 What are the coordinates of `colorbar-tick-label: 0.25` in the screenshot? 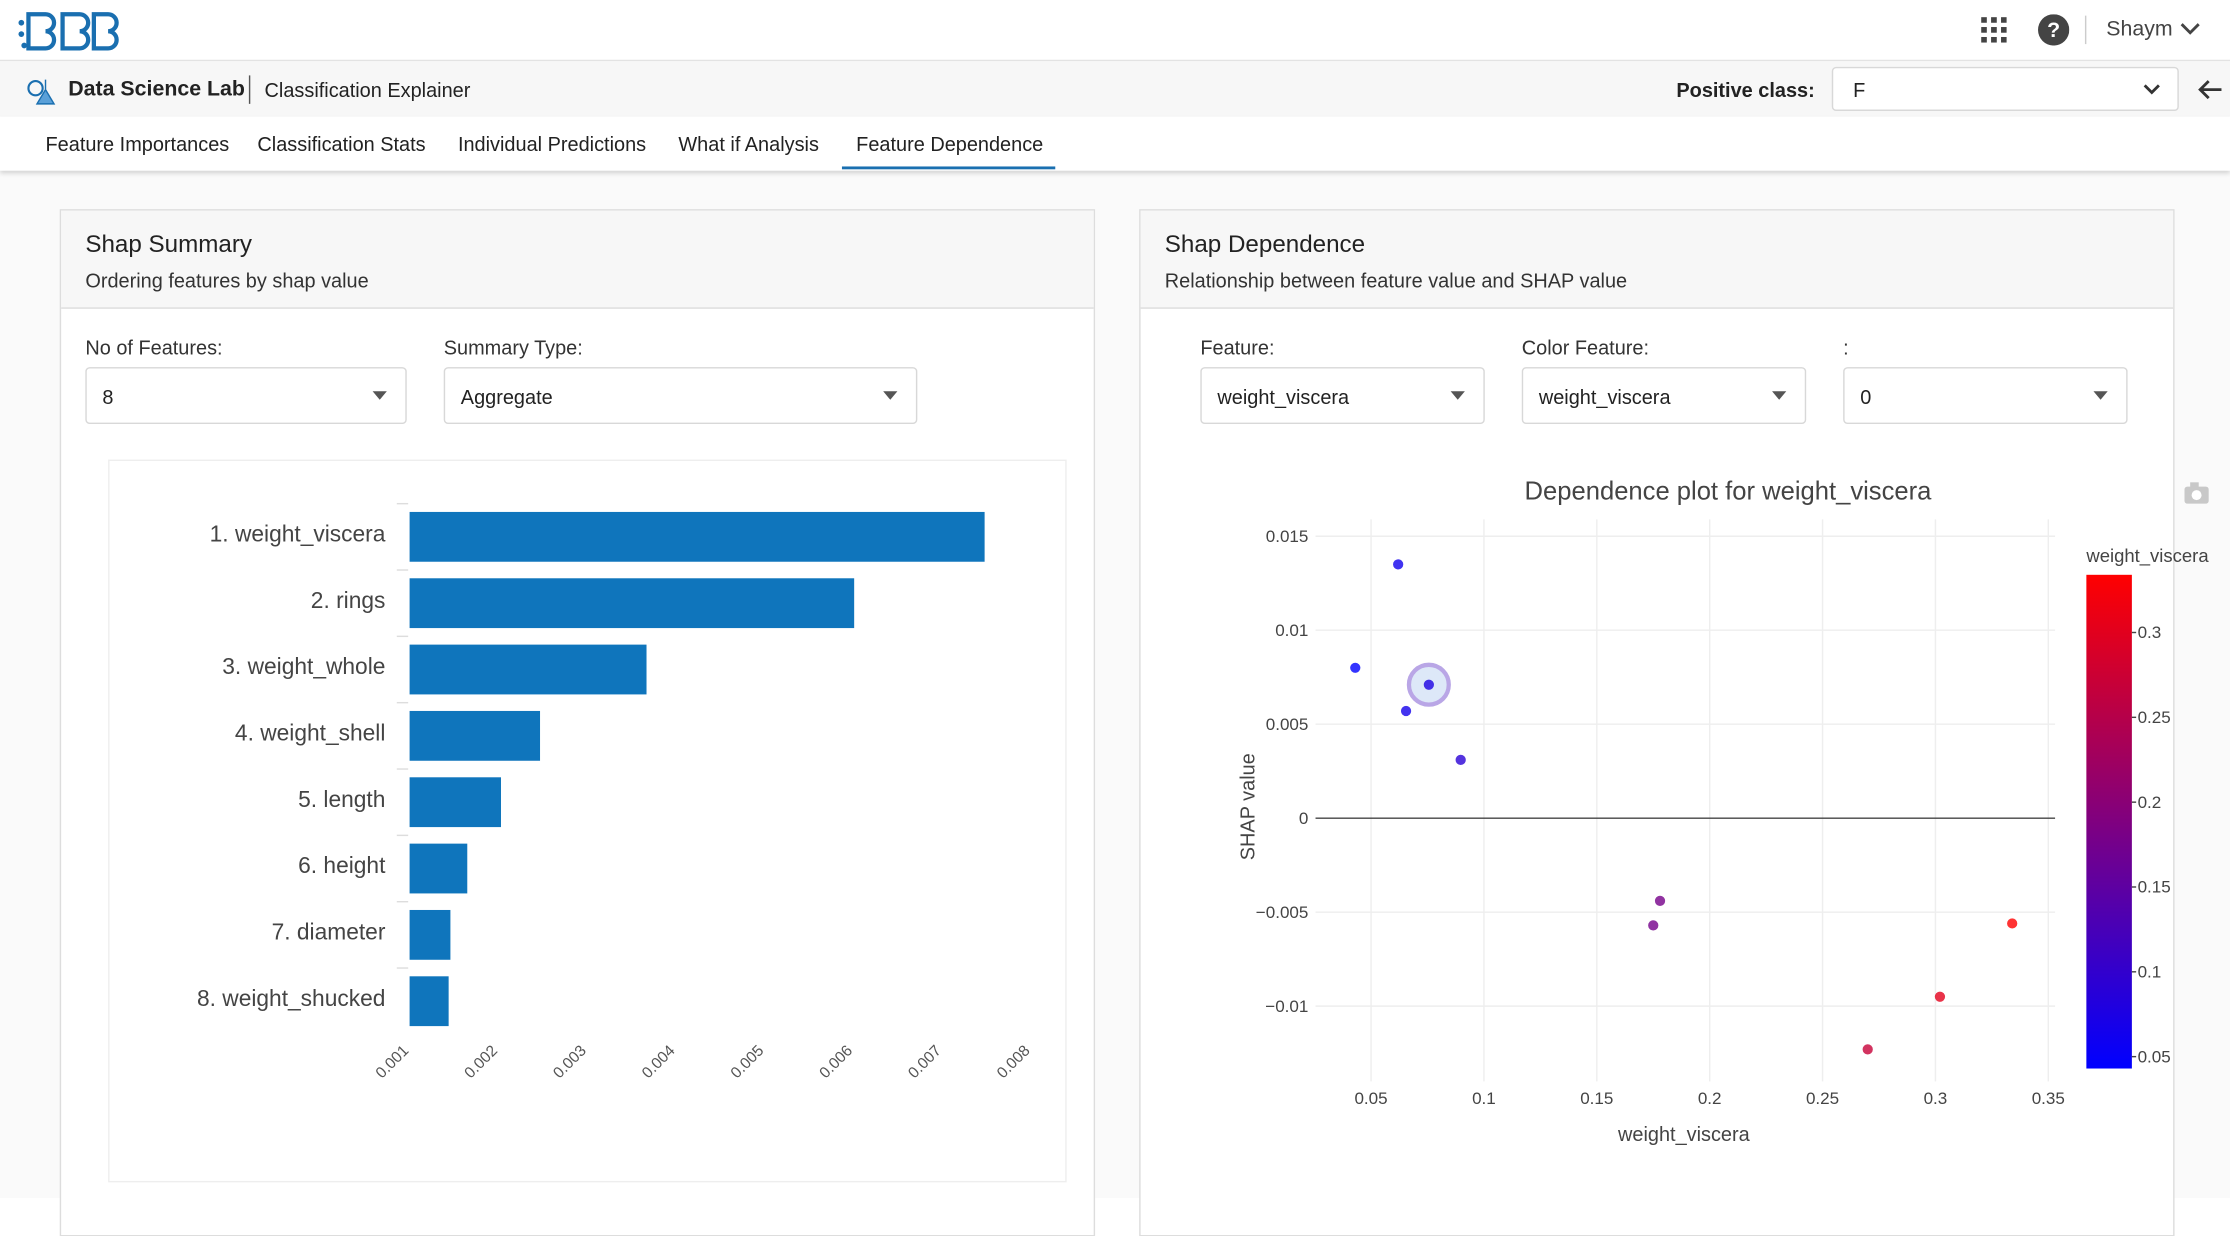 It's located at (2154, 717).